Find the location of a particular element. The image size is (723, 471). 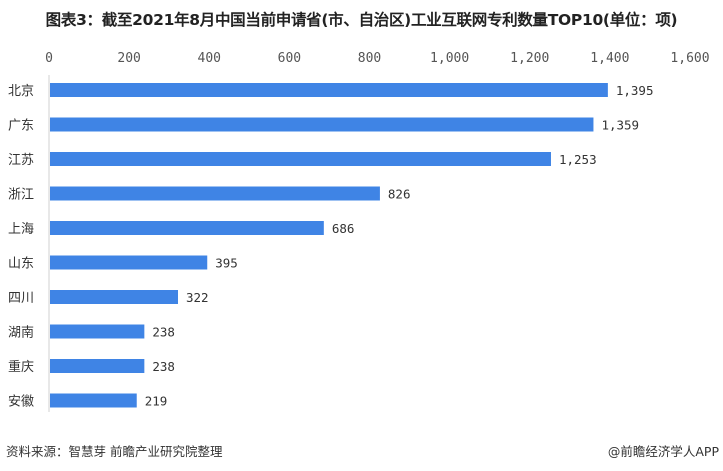

category-label: 北京 is located at coordinates (21, 91).